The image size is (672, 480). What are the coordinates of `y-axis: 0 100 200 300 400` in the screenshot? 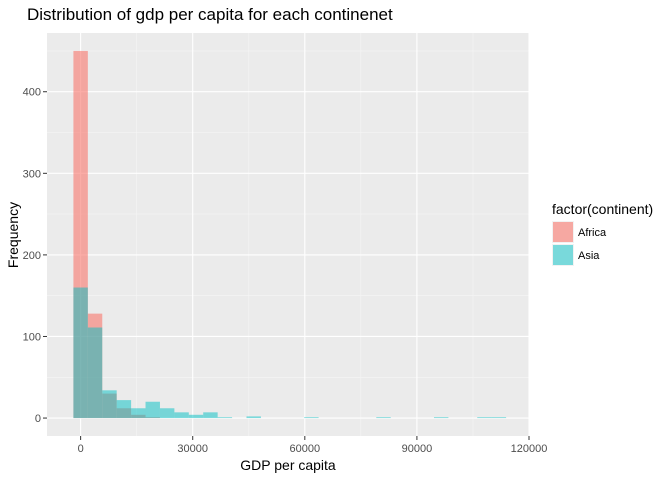 It's located at (35, 256).